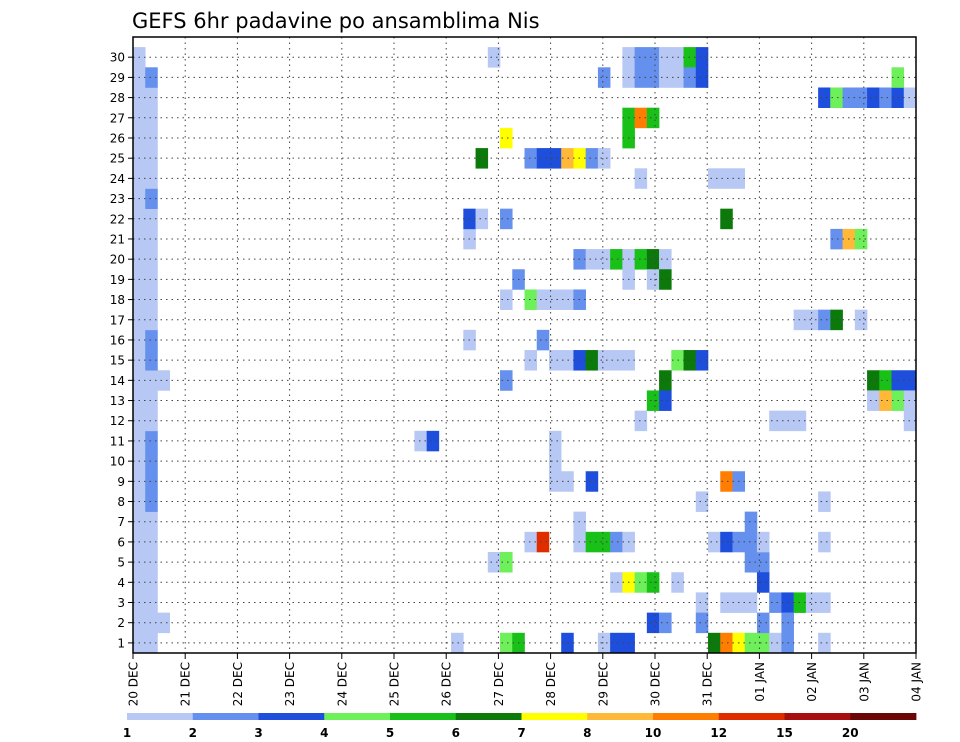 Image resolution: width=960 pixels, height=742 pixels. Describe the element at coordinates (917, 682) in the screenshot. I see `x-tick-label: 04 JAN` at that location.